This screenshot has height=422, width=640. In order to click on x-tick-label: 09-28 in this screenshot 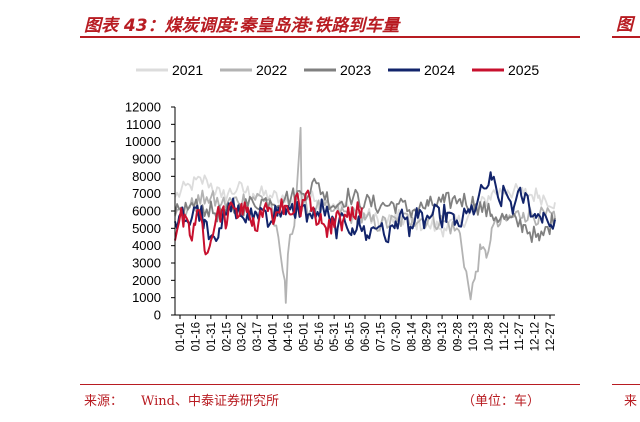, I will do `click(459, 336)`.